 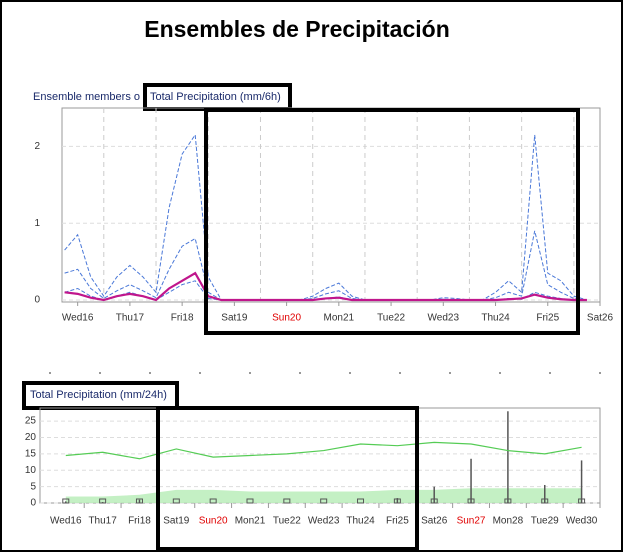 What do you see at coordinates (582, 521) in the screenshot?
I see `x-tick-label: Wed30` at bounding box center [582, 521].